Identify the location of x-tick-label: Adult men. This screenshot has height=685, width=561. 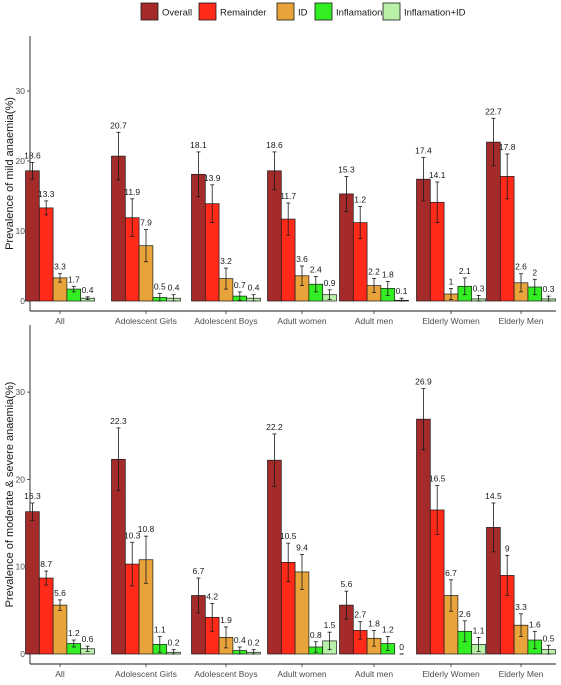
(374, 321).